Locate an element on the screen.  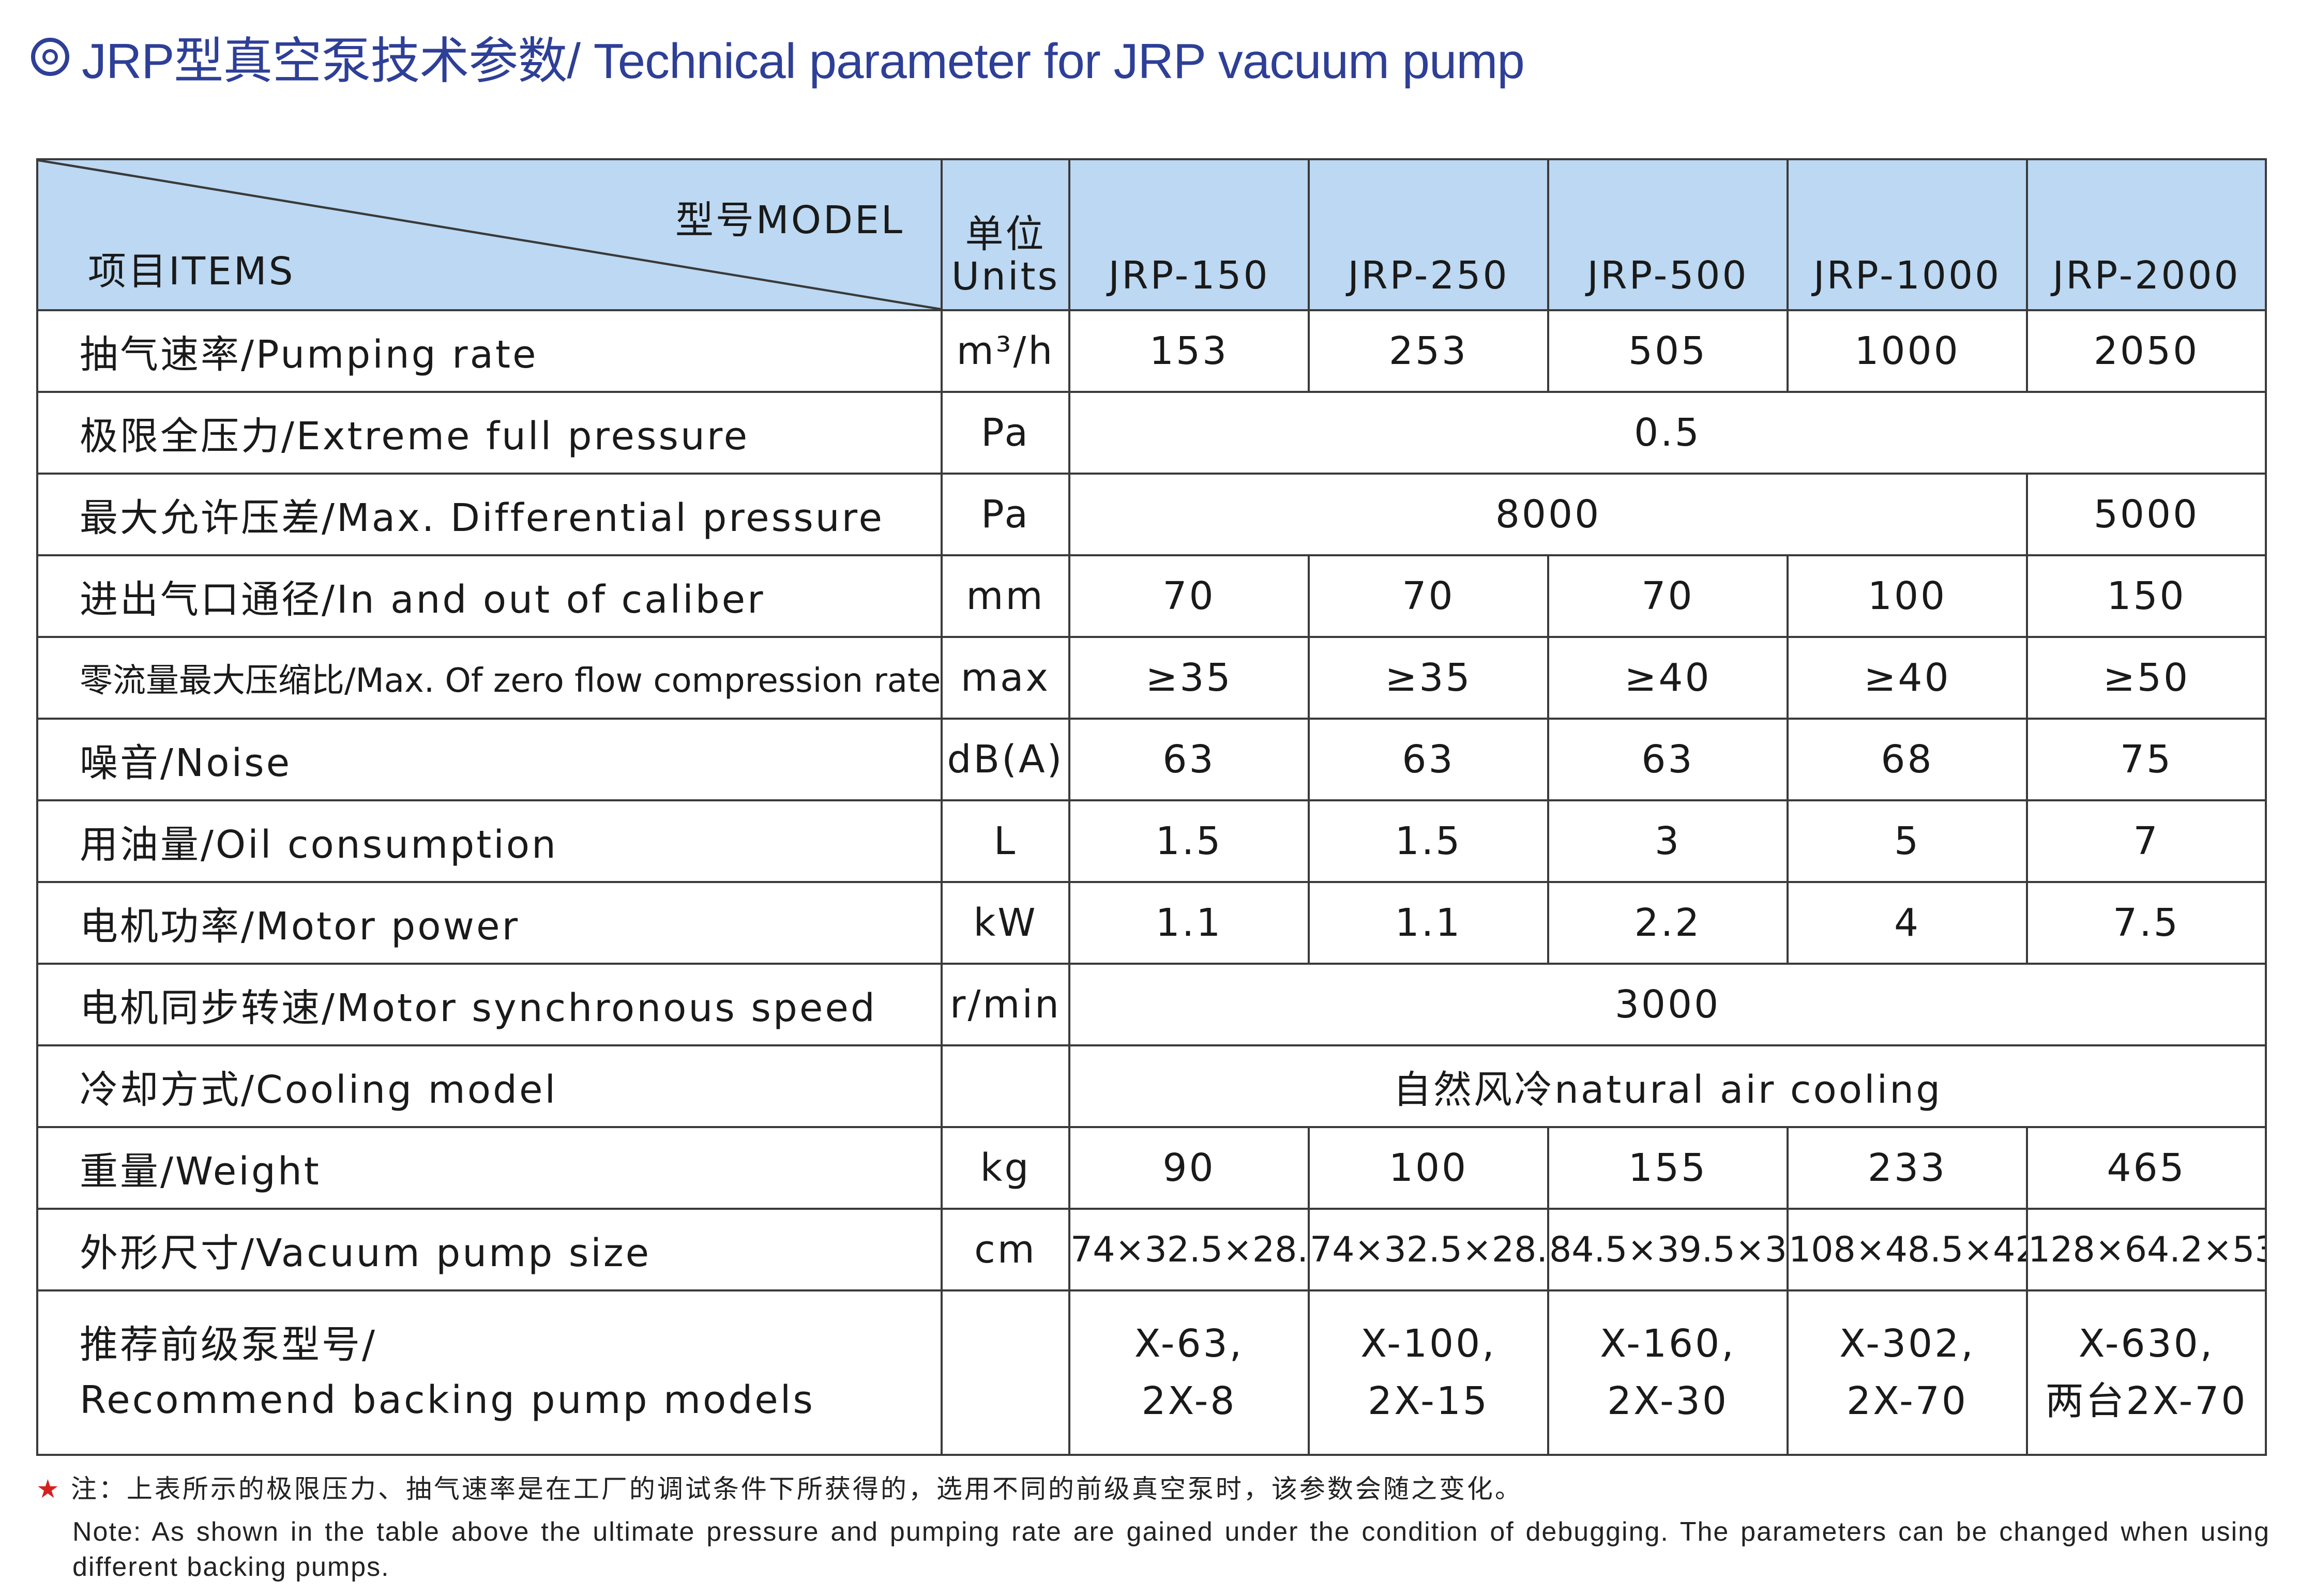
table-cell: 84.5×39.5×35 is located at coordinates (1668, 1249).